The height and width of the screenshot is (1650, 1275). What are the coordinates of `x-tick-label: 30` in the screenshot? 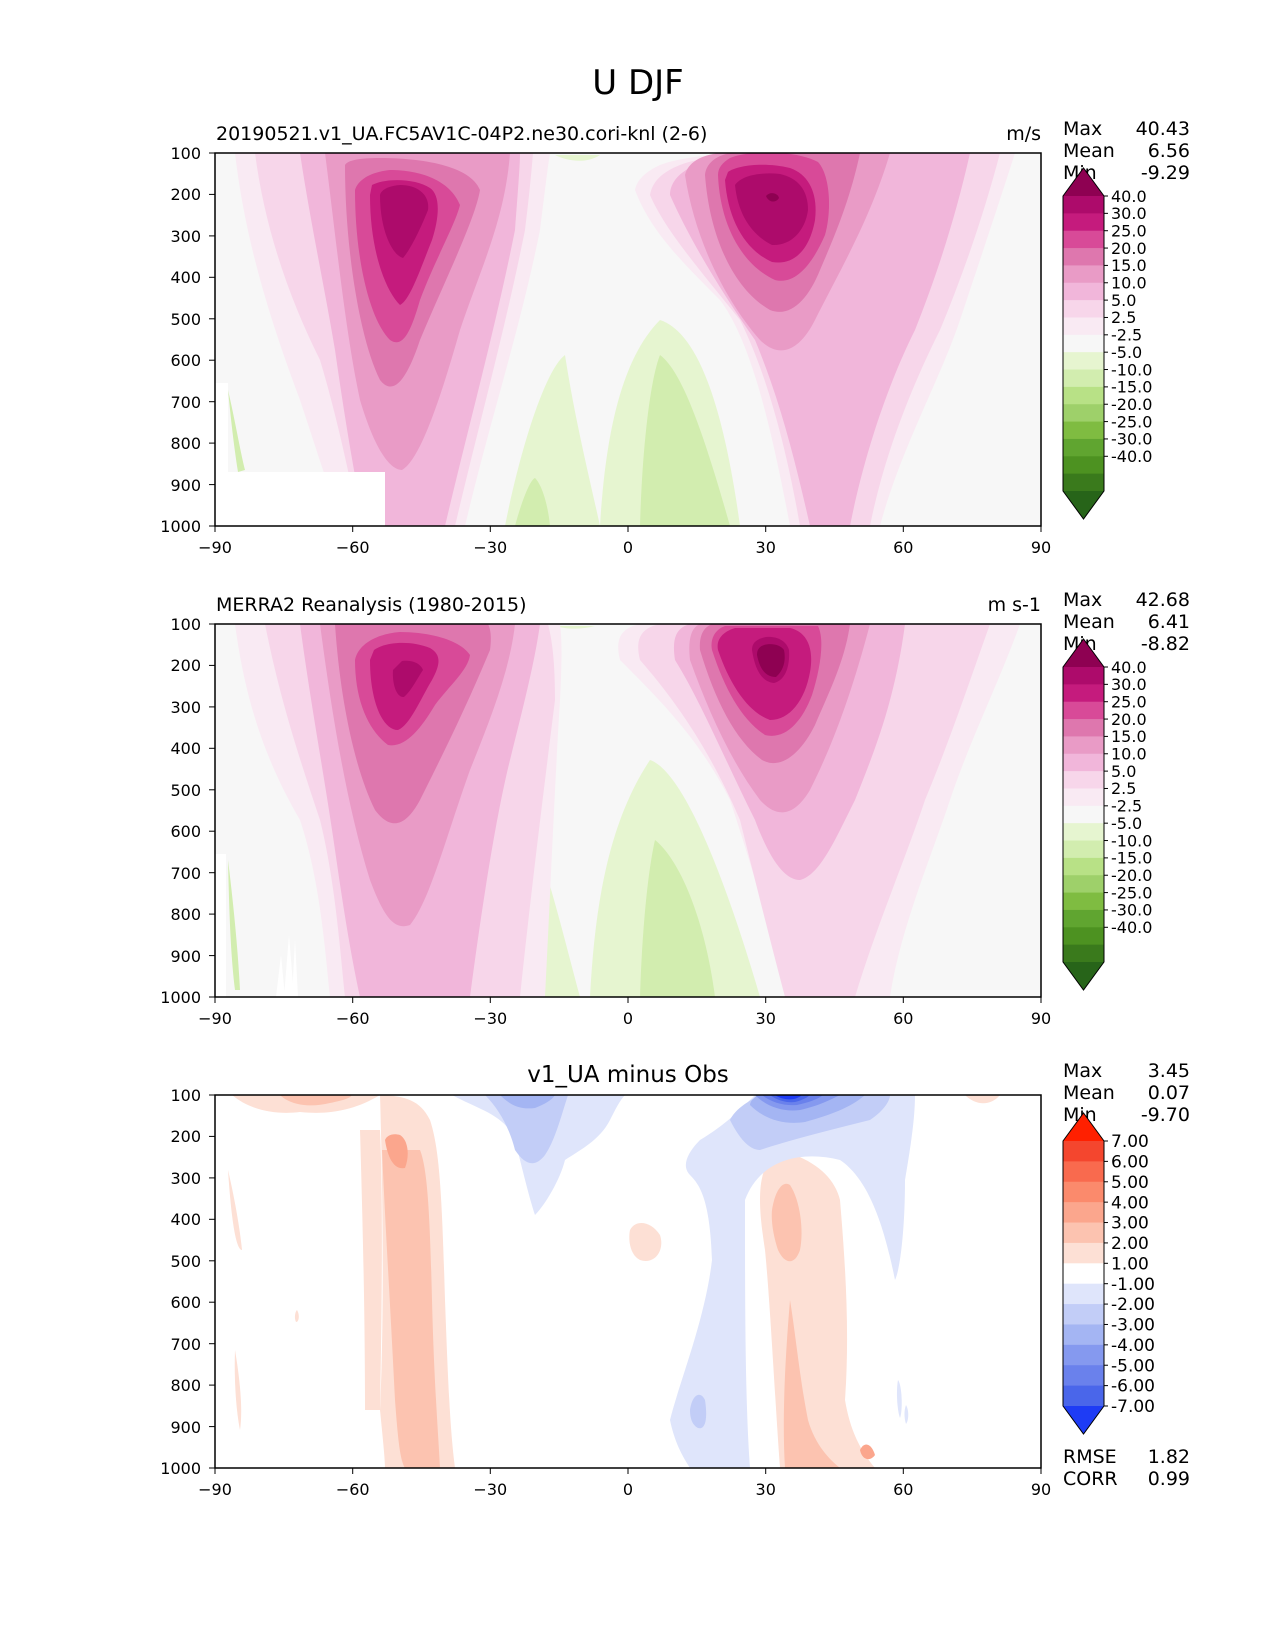 It's located at (766, 1489).